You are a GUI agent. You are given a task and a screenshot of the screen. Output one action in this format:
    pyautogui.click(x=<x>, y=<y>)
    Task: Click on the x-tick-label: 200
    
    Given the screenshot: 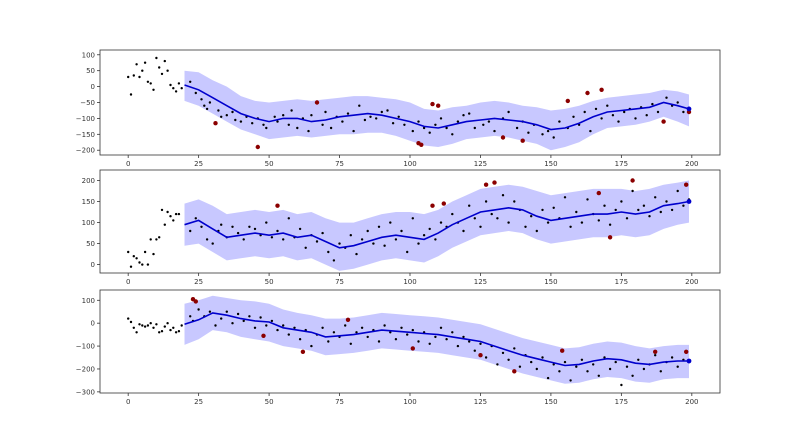 What is the action you would take?
    pyautogui.click(x=691, y=164)
    